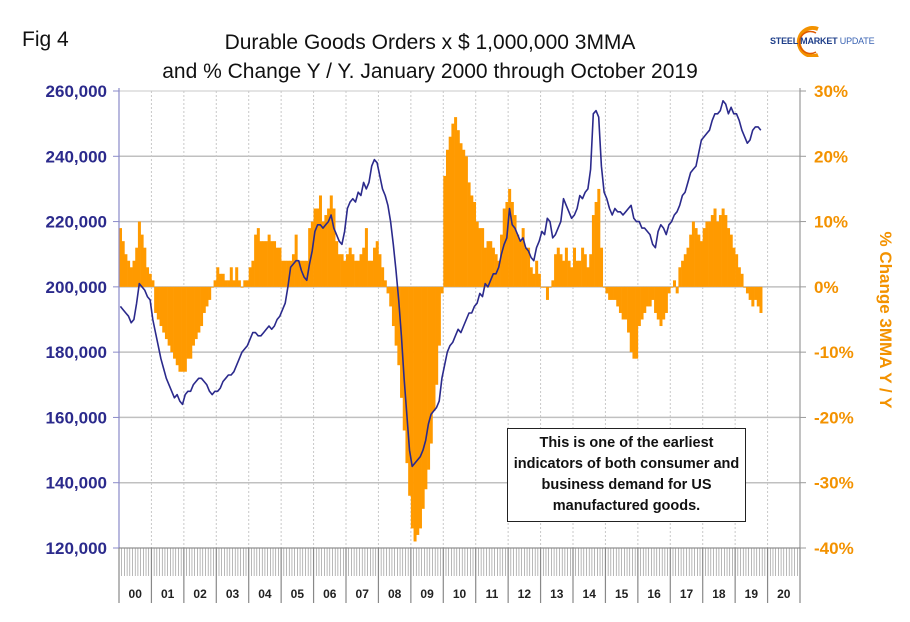 The height and width of the screenshot is (622, 910). What do you see at coordinates (492, 594) in the screenshot?
I see `x-tick-label: 11` at bounding box center [492, 594].